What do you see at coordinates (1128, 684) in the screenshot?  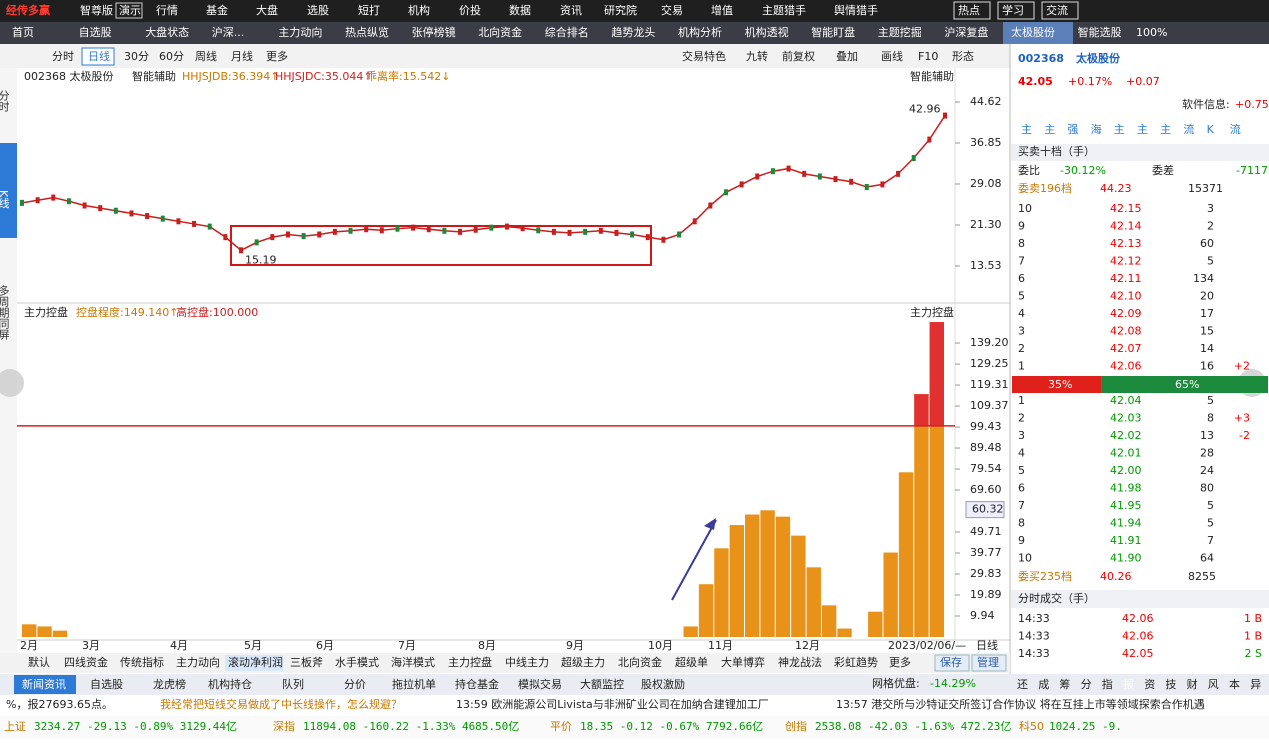 I see `side-icon: 报` at bounding box center [1128, 684].